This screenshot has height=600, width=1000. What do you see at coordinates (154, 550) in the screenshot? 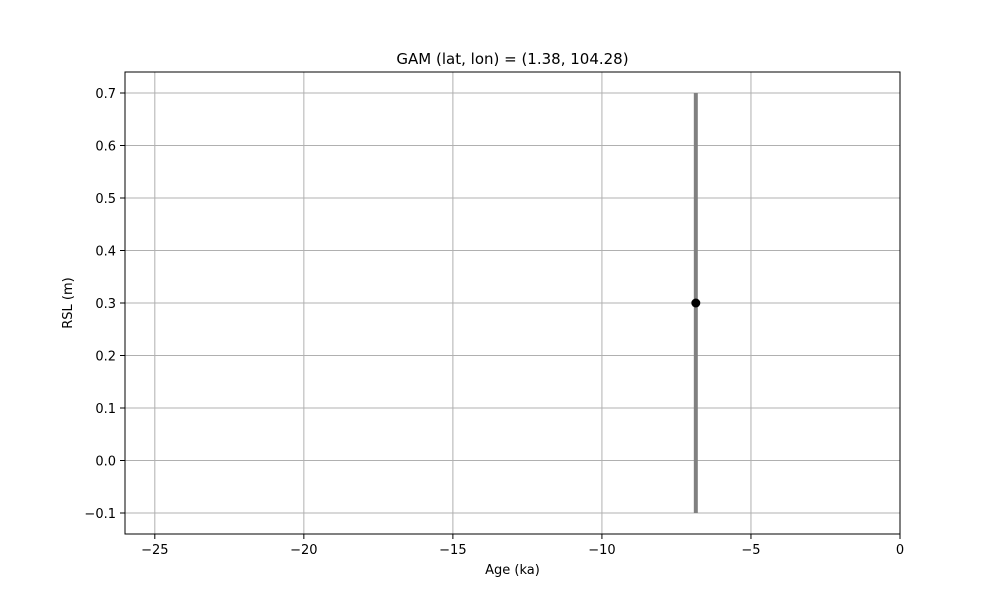
I see `x-tick-label: −25` at bounding box center [154, 550].